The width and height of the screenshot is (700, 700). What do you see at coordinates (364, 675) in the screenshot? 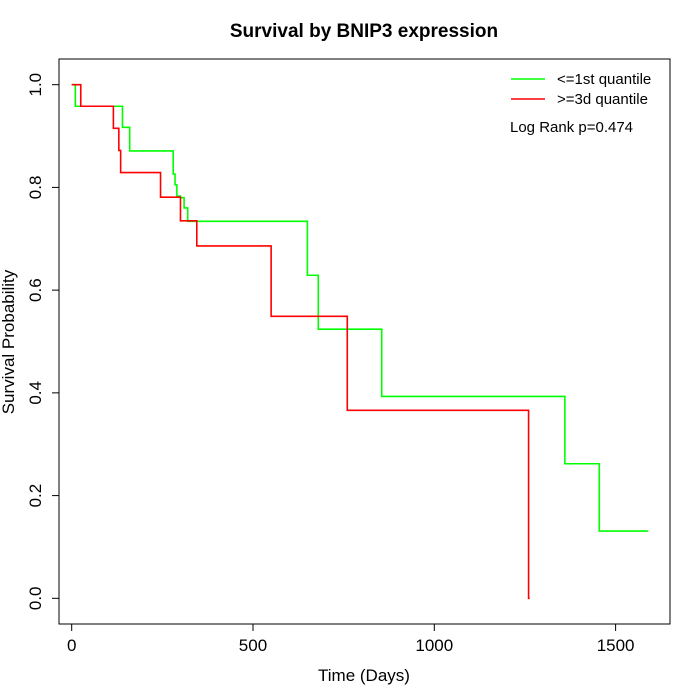
I see `x-axis-label: Time (Days)` at bounding box center [364, 675].